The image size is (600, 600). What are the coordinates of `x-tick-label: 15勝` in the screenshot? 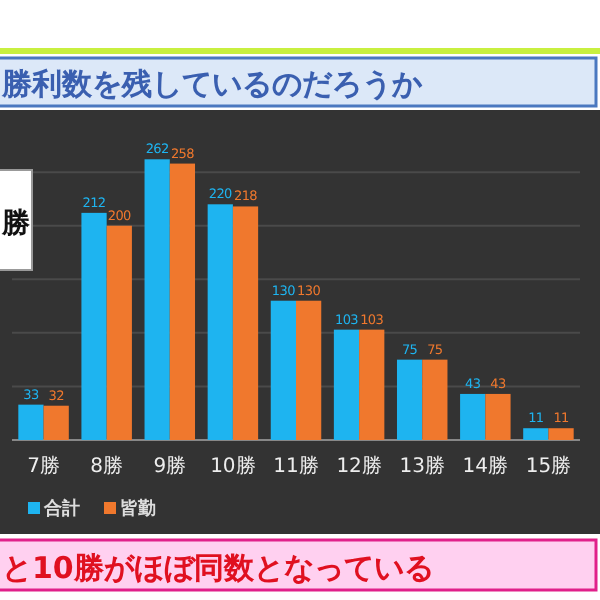 It's located at (548, 466).